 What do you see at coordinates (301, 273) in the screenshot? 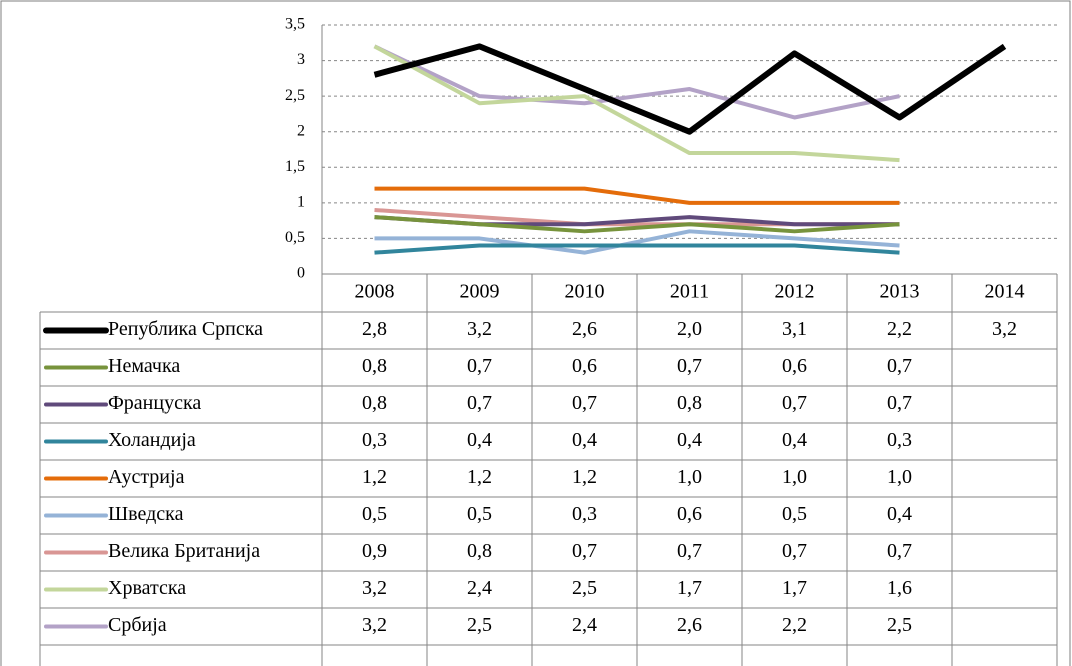
I see `y-tick-label: 0` at bounding box center [301, 273].